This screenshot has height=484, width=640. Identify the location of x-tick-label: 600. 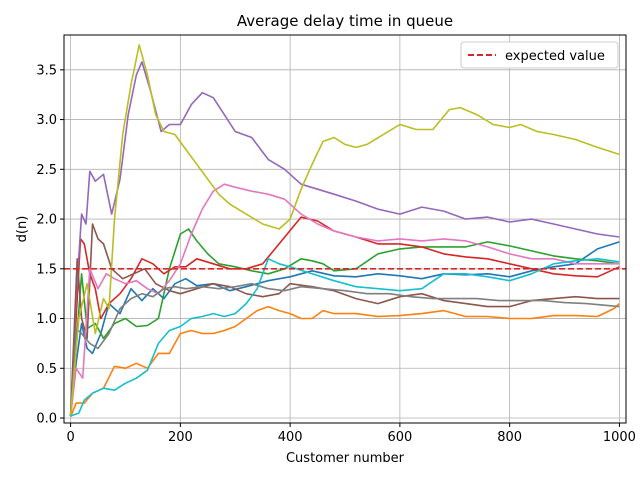
(399, 437).